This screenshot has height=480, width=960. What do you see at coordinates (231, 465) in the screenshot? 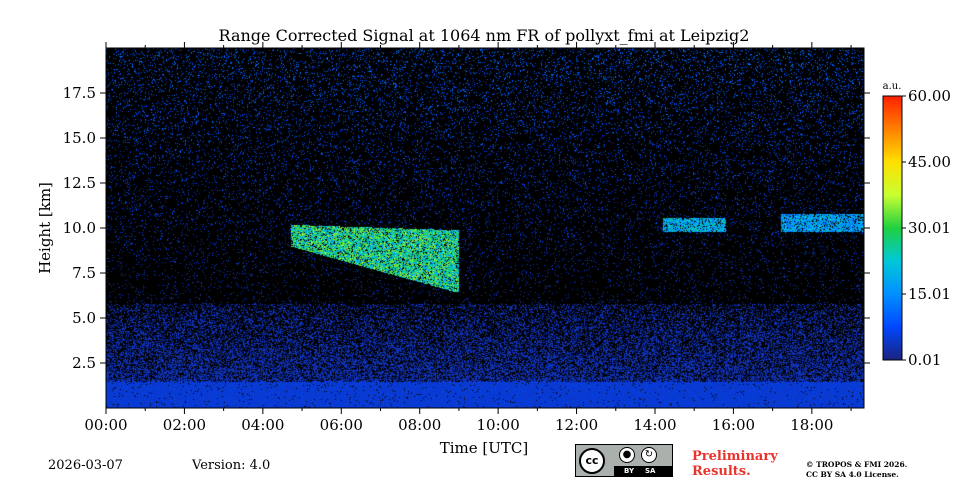
I see `version-label: Version: 4.0` at bounding box center [231, 465].